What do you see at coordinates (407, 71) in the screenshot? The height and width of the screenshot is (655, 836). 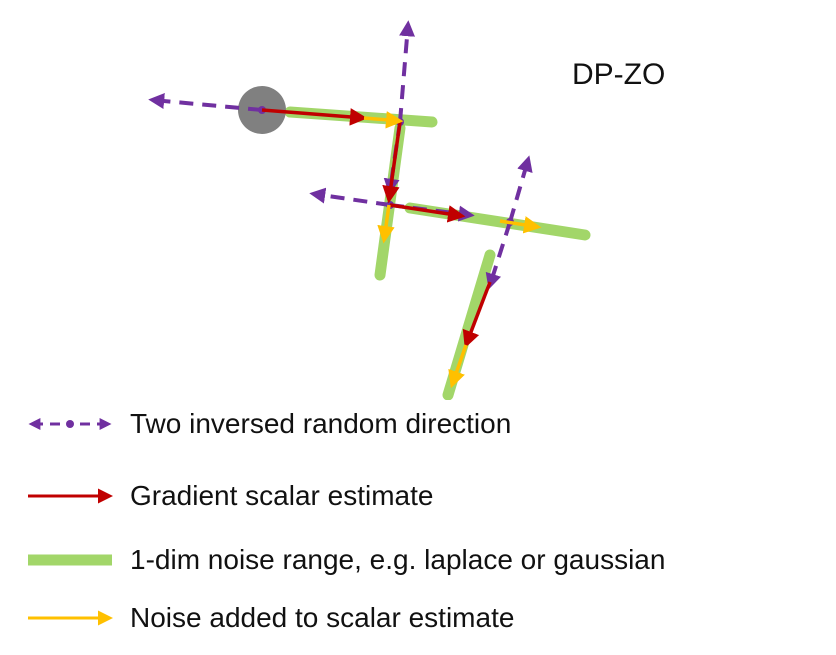 I see `direction-1-up` at bounding box center [407, 71].